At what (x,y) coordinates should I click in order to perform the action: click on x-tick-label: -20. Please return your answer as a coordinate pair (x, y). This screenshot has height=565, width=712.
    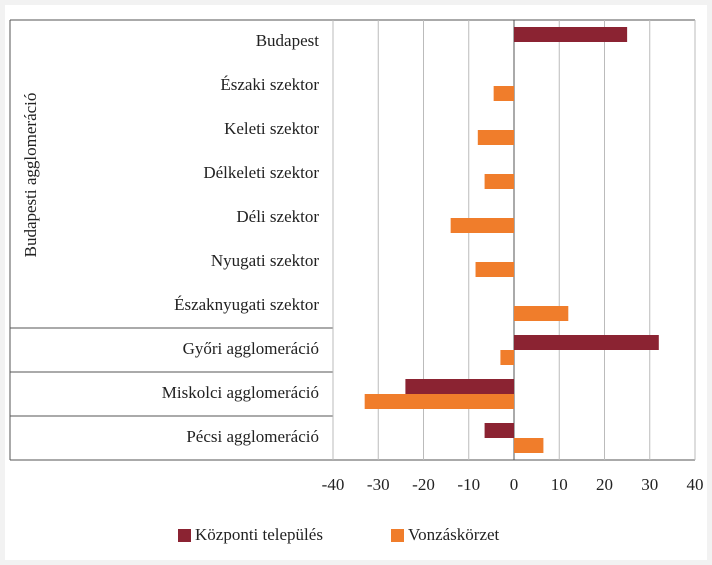
    Looking at the image, I should click on (423, 484).